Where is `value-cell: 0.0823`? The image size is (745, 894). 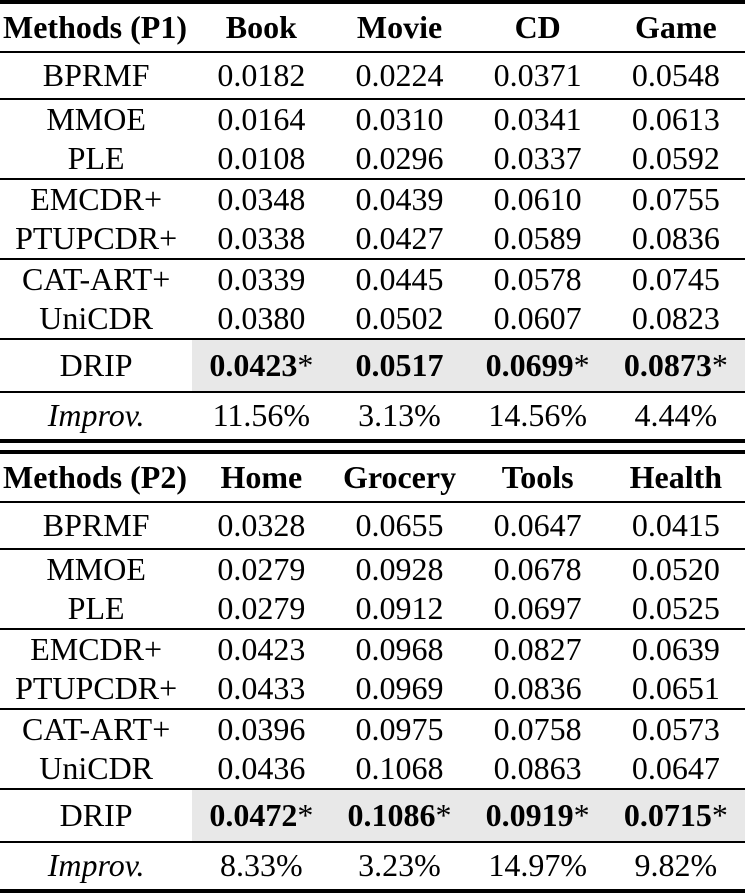
value-cell: 0.0823 is located at coordinates (675, 317).